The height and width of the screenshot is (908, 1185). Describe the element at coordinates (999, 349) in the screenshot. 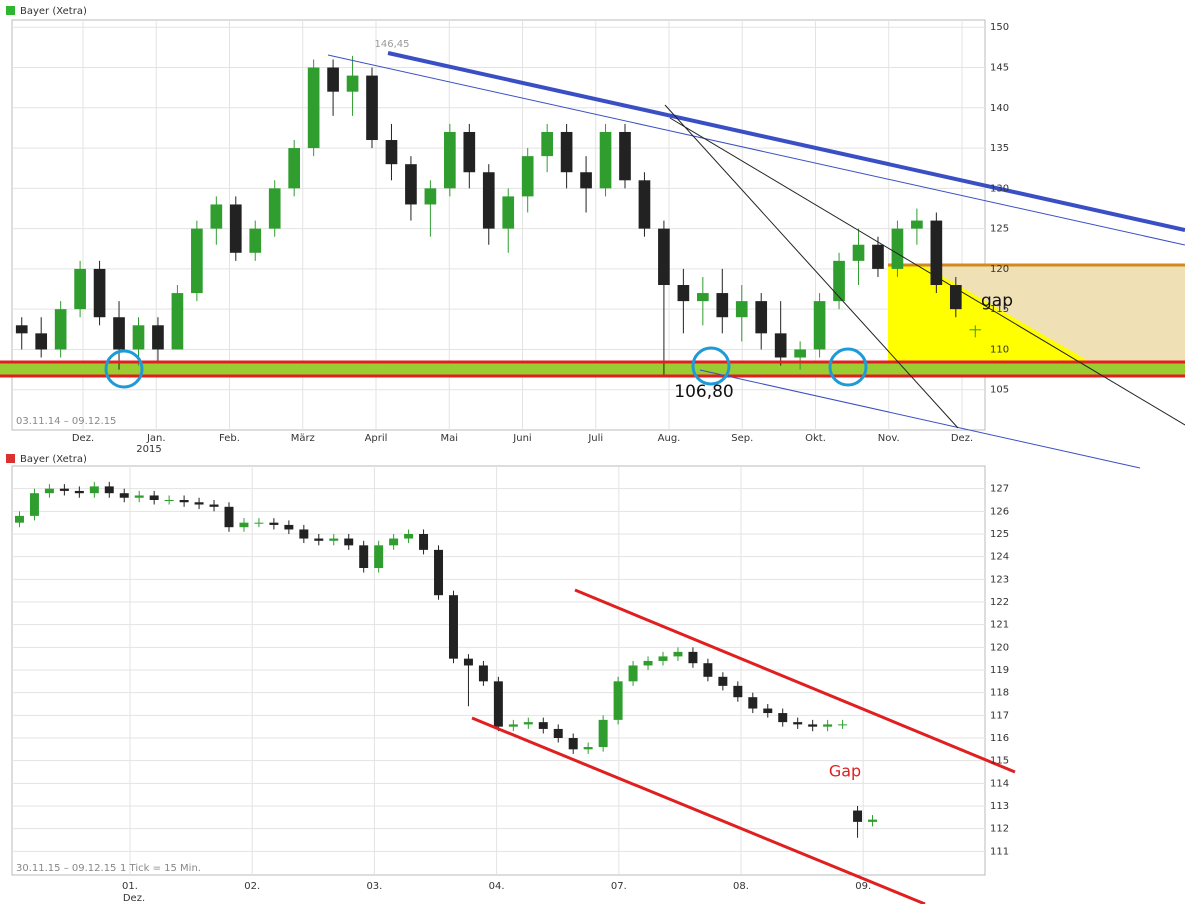

I see `y-tick-label: 110` at that location.